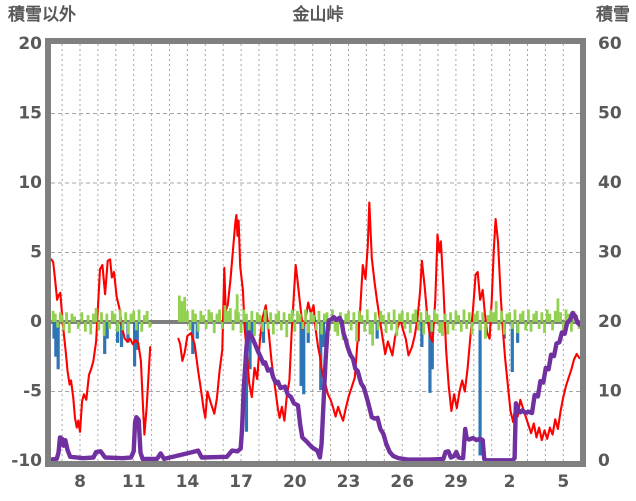  Describe the element at coordinates (604, 461) in the screenshot. I see `right-axis-tick-label: 0` at that location.